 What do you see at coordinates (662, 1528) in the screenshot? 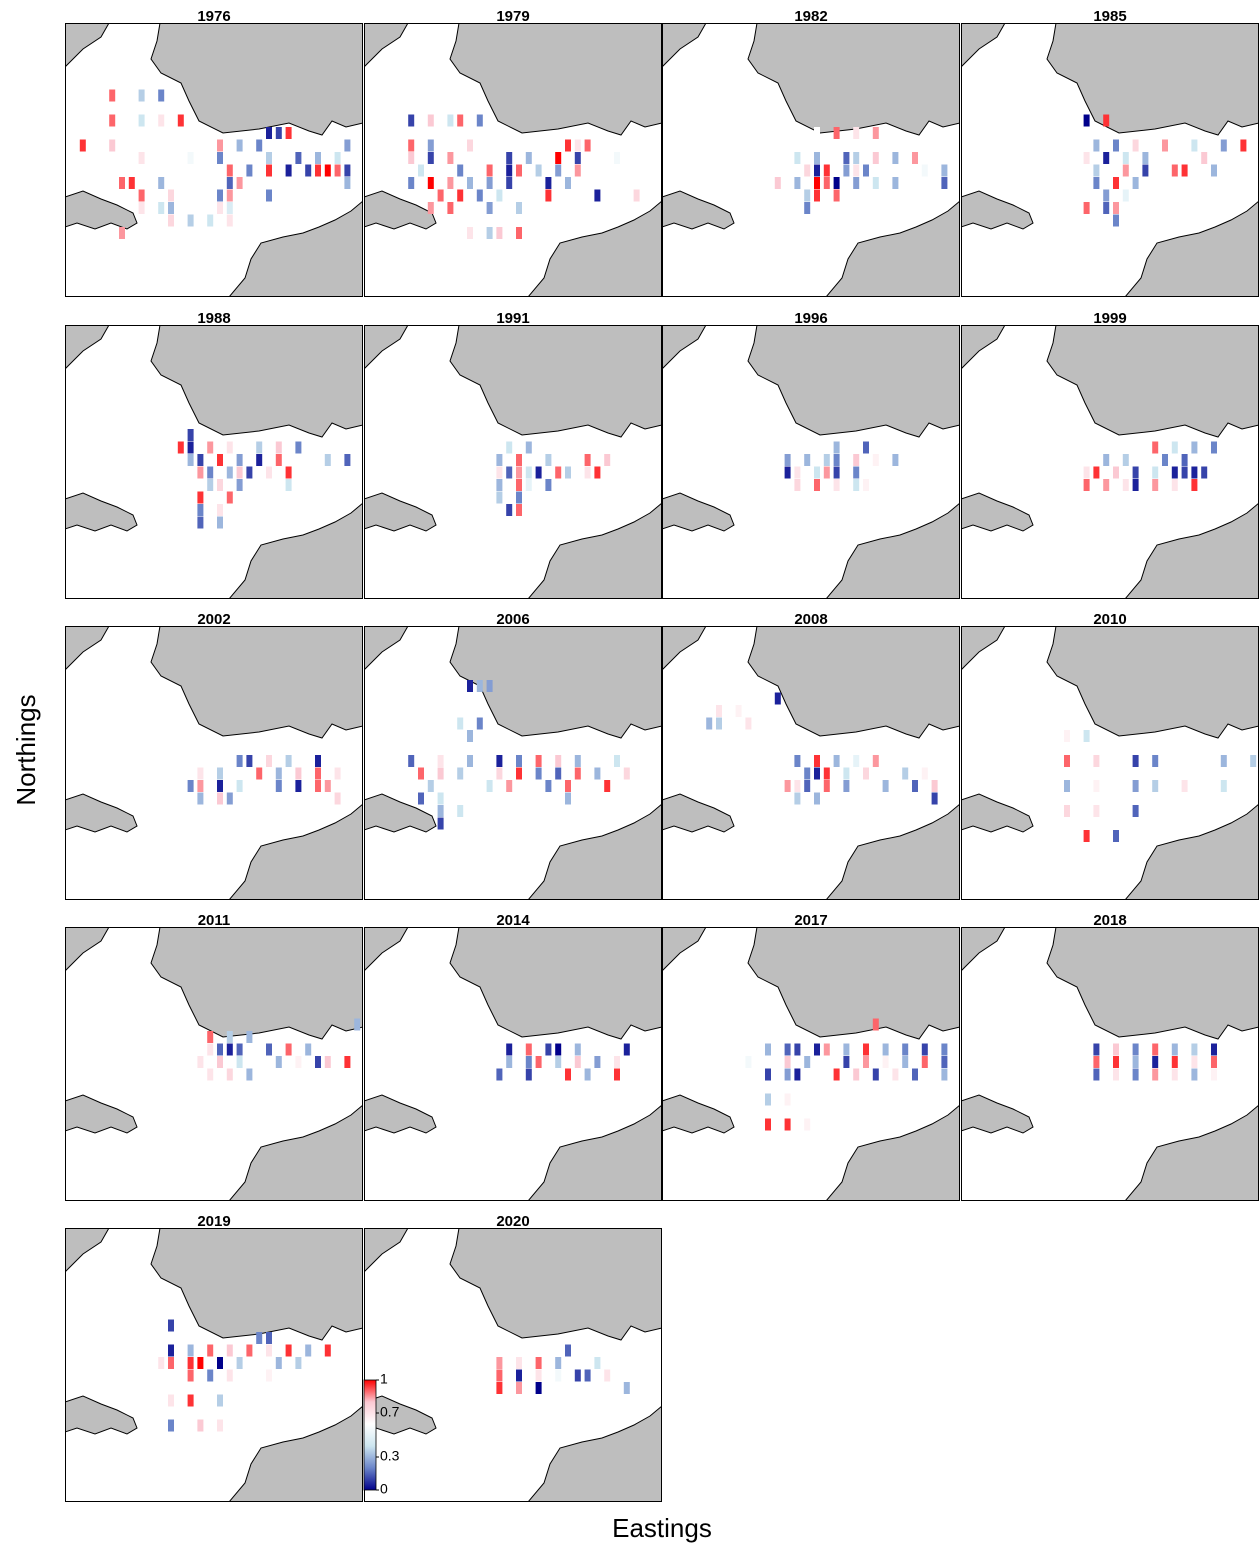
I see `x-axis-label: Eastings` at bounding box center [662, 1528].